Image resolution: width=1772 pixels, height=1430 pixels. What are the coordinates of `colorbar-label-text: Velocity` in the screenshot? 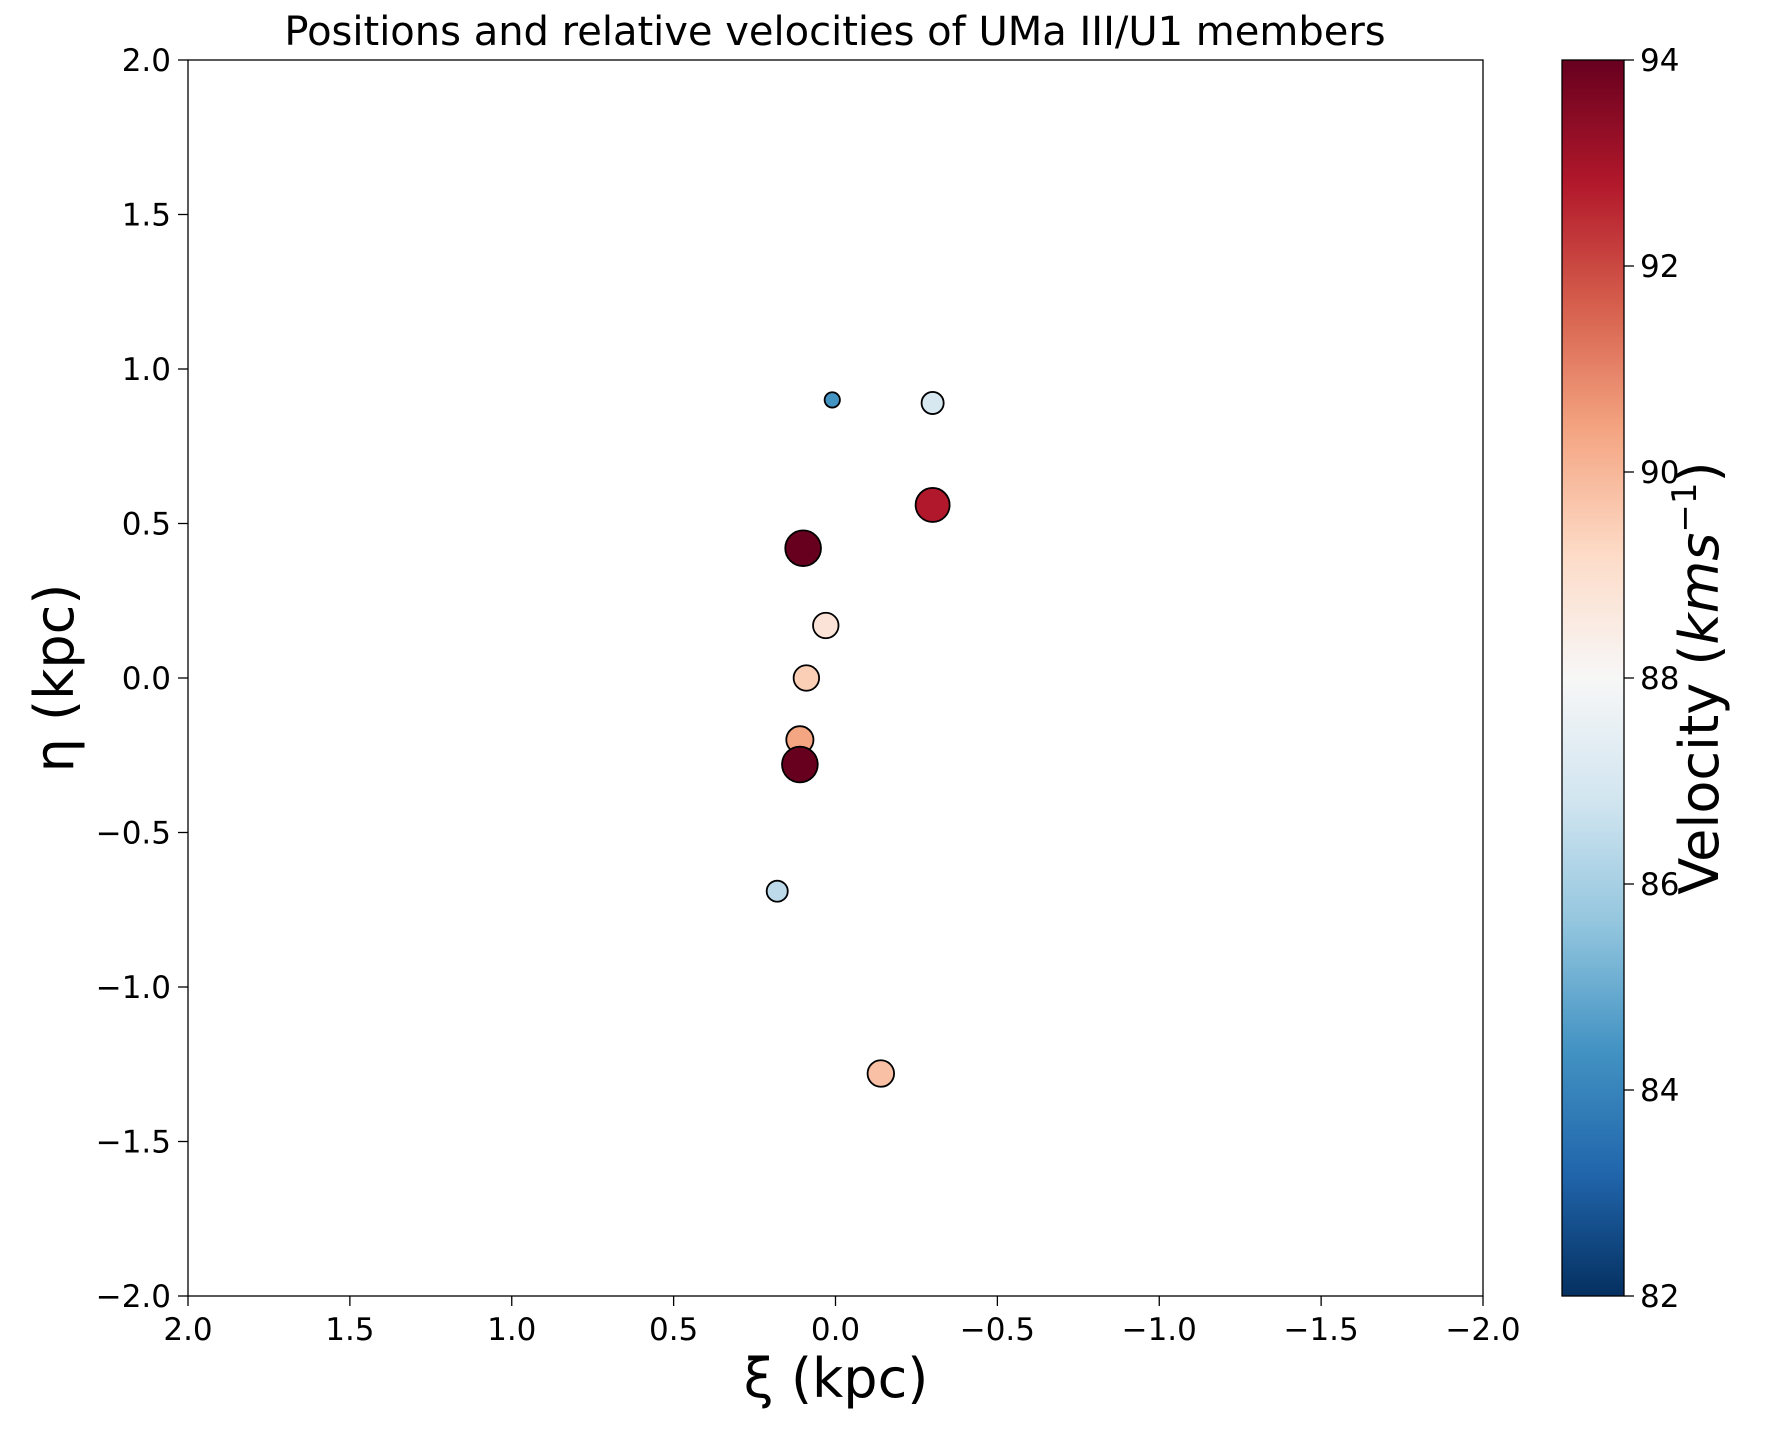 It's located at (1699, 789).